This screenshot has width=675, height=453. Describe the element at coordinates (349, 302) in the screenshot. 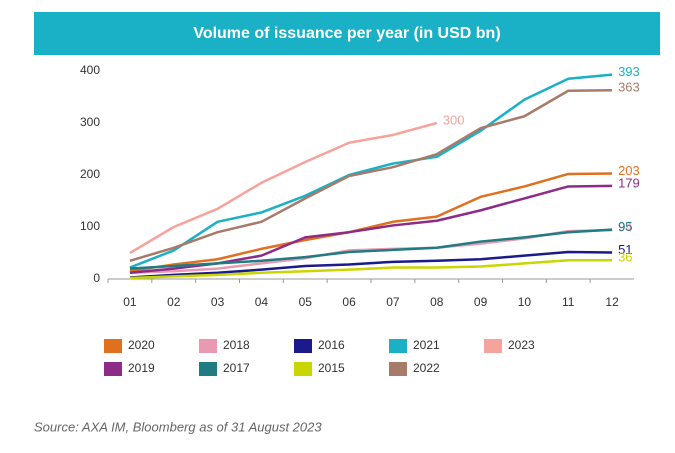

I see `x-tick-label: 06` at that location.